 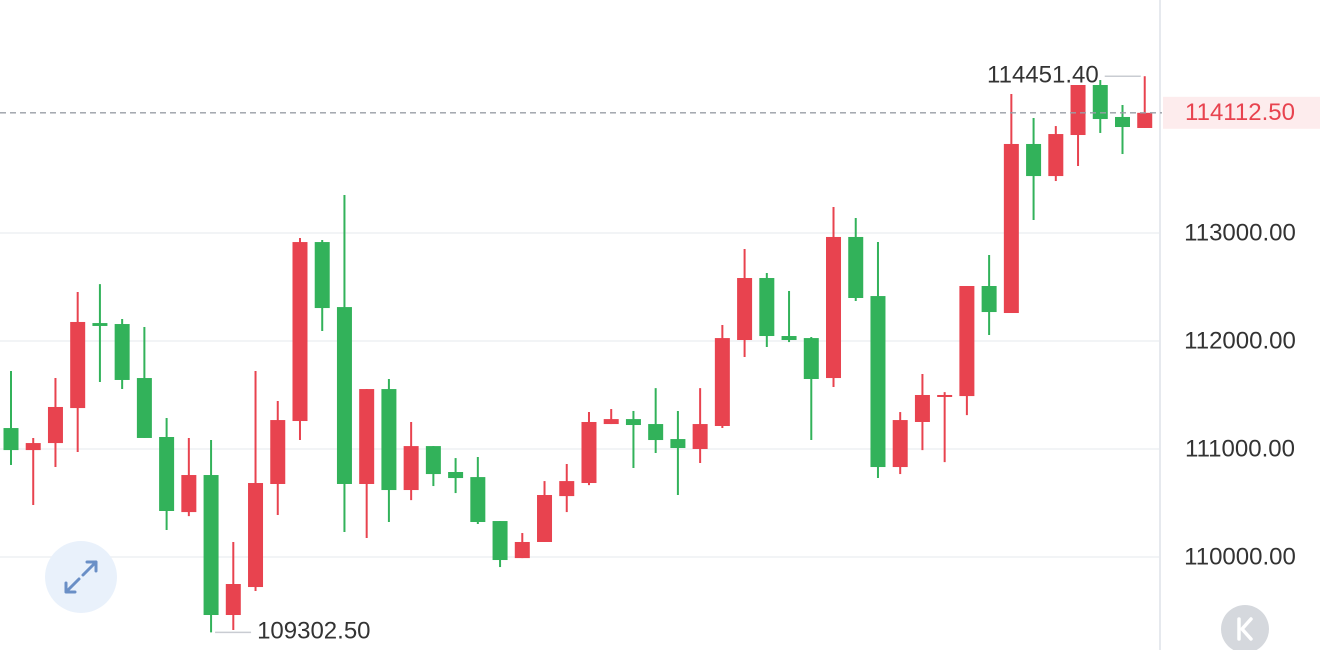 I want to click on last-price-bg, so click(x=1241, y=112).